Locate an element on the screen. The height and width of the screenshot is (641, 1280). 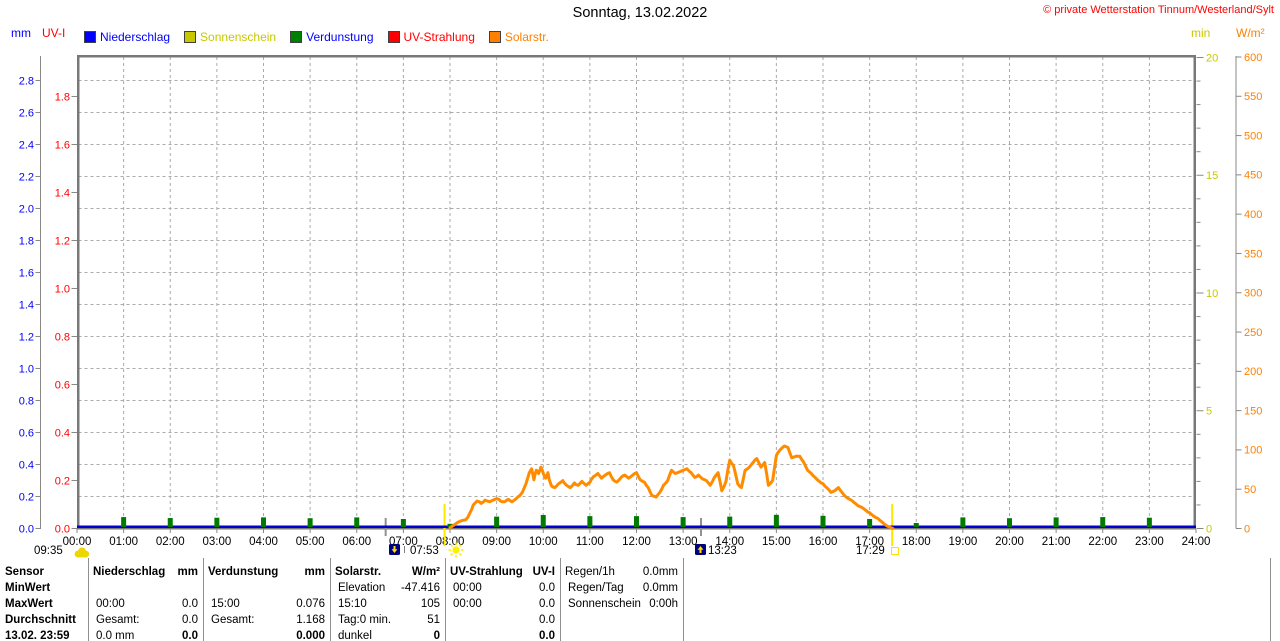
table-column-uvstrahlung: UV-Strahlung UV-I 00:00 0.0 00:00 0.0 0.0 0.0 is located at coordinates (502, 602).